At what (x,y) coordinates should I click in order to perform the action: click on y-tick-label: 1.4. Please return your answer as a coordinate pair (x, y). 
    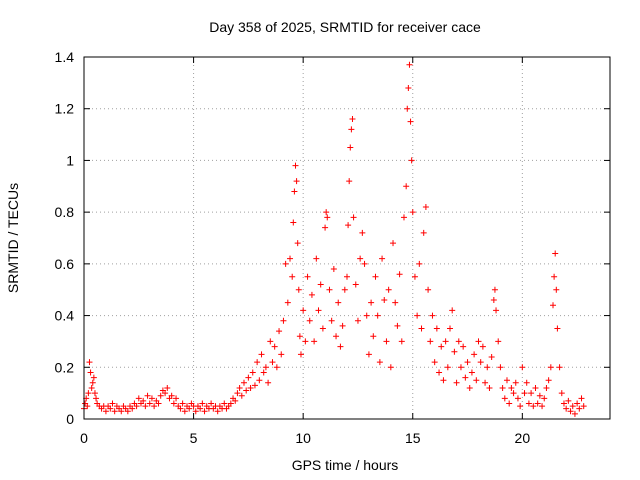
    Looking at the image, I should click on (65, 57).